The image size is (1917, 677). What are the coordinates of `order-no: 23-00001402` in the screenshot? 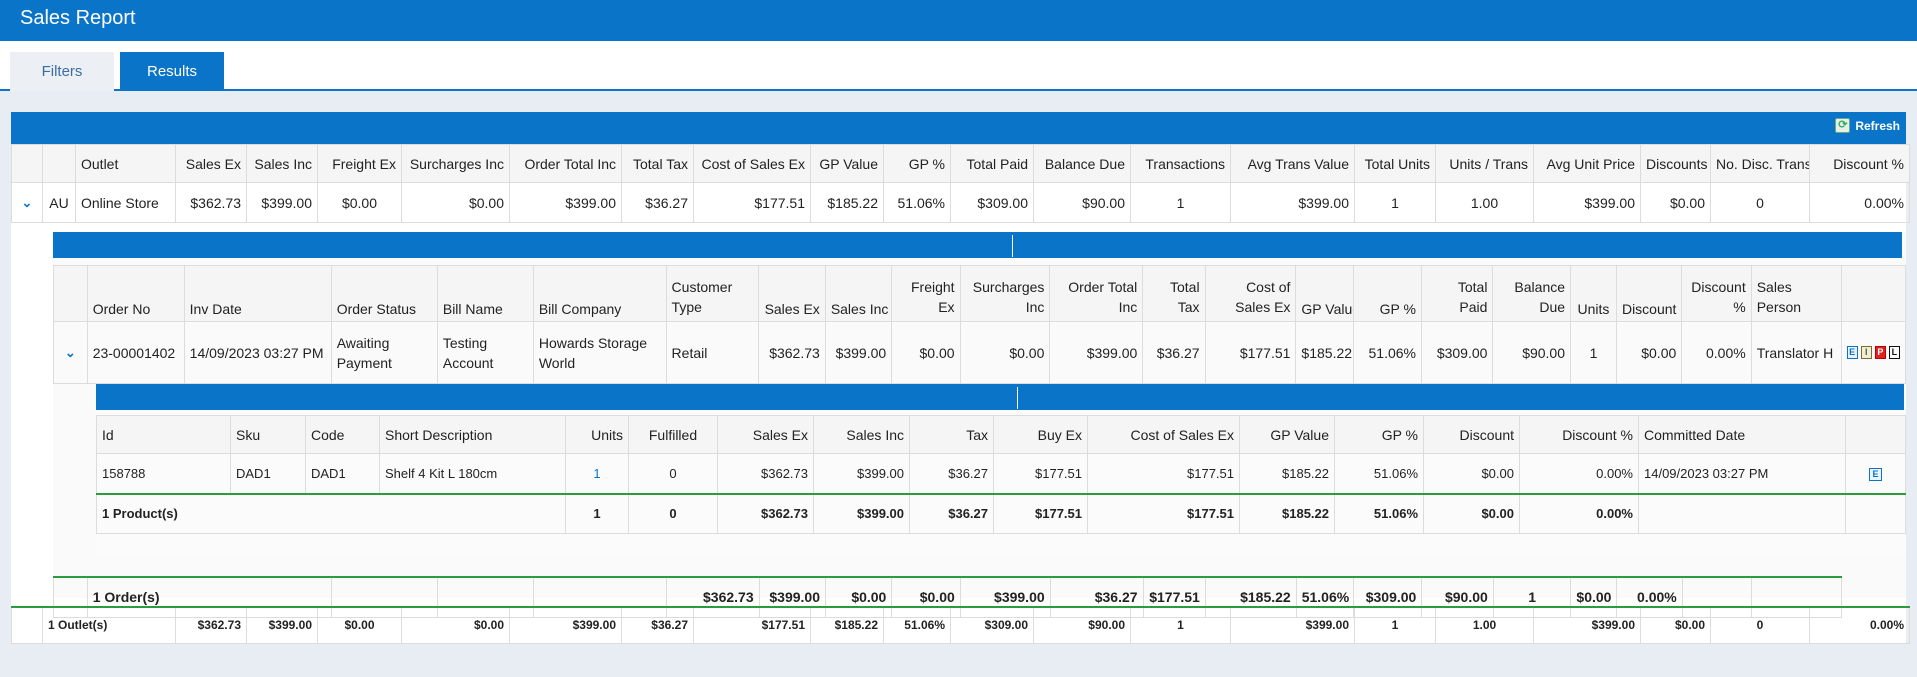 It's located at (135, 352).